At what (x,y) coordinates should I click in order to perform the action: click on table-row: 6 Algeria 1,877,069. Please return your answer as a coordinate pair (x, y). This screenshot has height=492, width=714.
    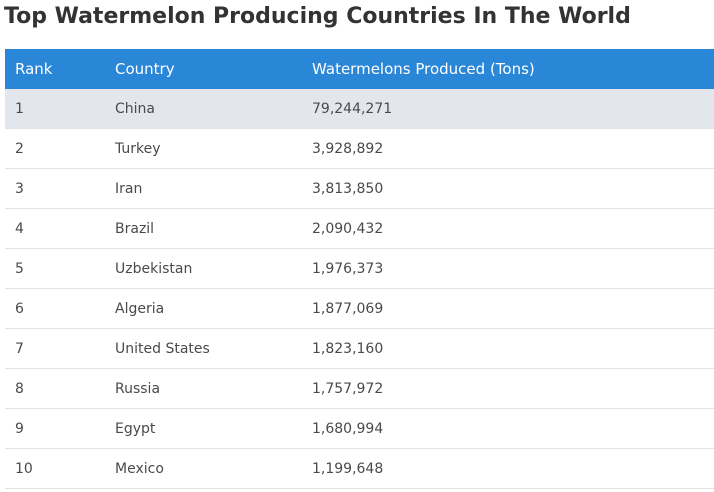
    Looking at the image, I should click on (359, 309).